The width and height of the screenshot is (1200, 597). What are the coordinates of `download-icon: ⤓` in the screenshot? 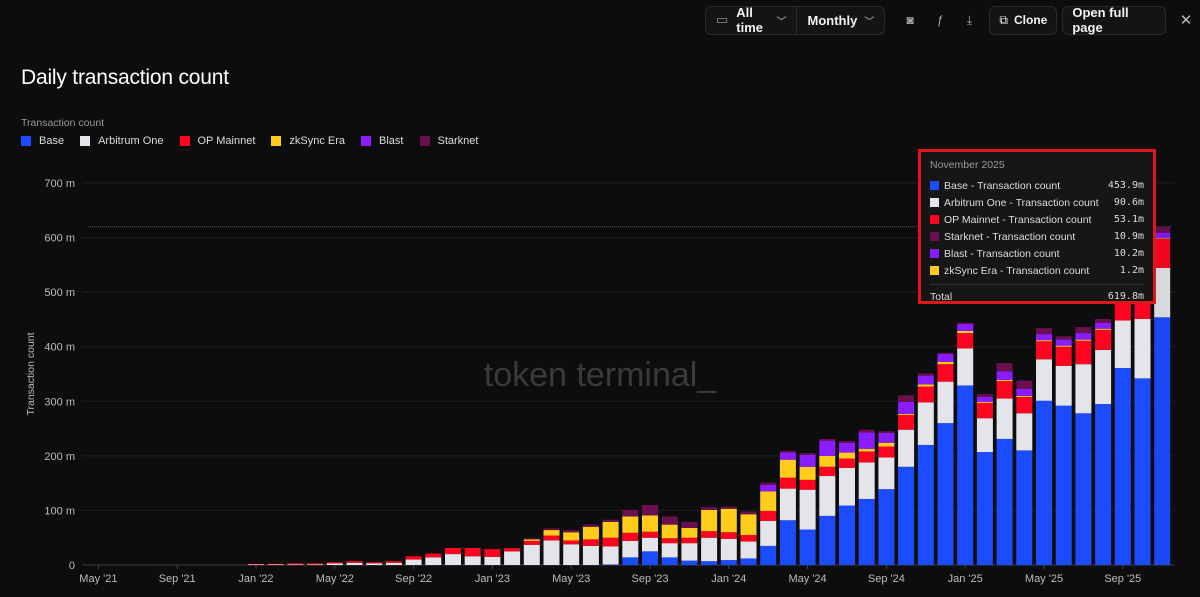 It's located at (969, 19).